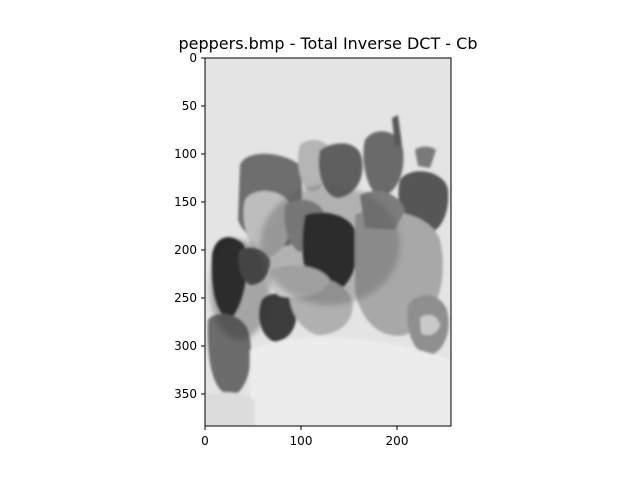 The image size is (640, 480). What do you see at coordinates (185, 394) in the screenshot?
I see `y-tick-label: 350` at bounding box center [185, 394].